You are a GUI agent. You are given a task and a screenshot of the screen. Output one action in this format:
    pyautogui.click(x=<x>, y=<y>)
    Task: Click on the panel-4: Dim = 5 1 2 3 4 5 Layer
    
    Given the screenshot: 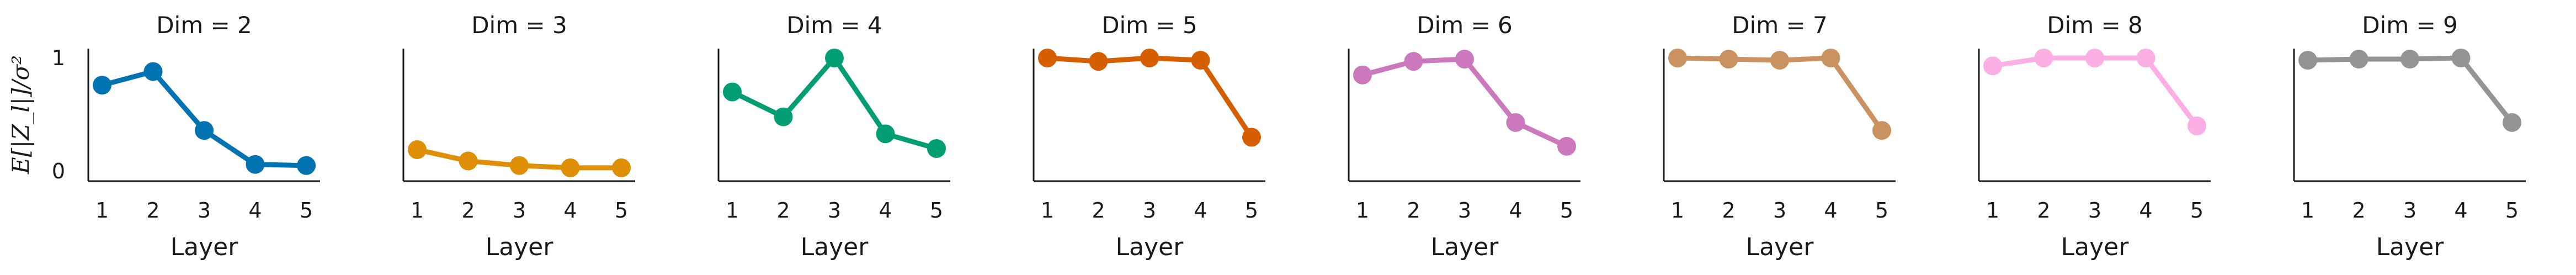 What is the action you would take?
    pyautogui.click(x=1148, y=136)
    